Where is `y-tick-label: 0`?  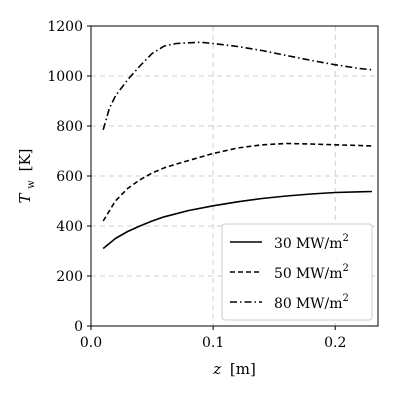 y-tick-label: 0 is located at coordinates (78, 327).